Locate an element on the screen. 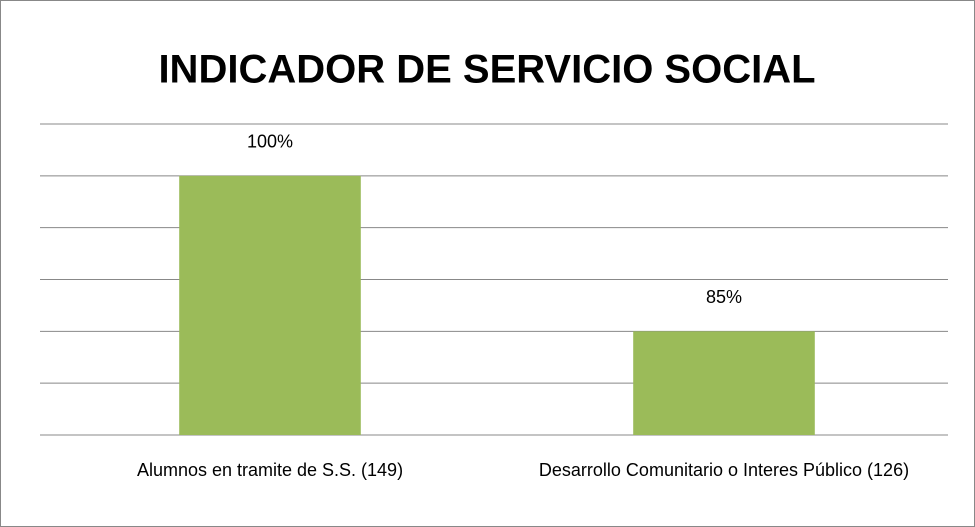 The height and width of the screenshot is (527, 975). data-label: 100% is located at coordinates (270, 142).